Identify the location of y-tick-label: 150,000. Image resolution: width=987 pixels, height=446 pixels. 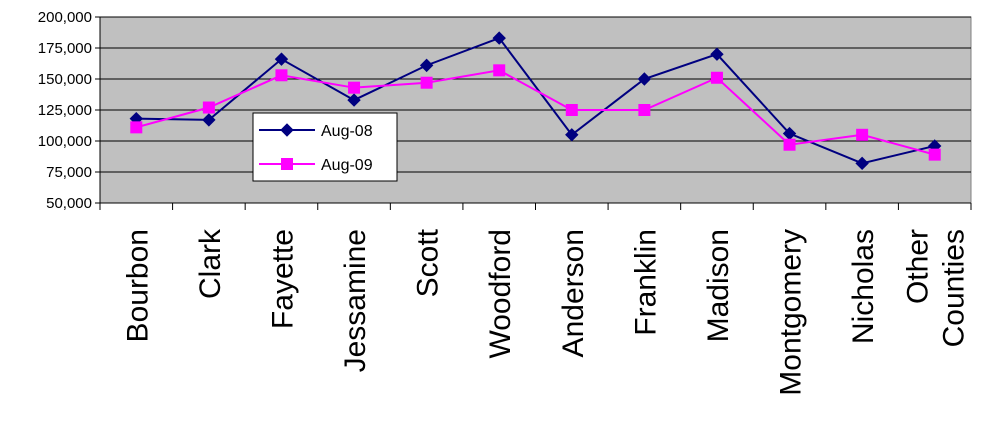
(65, 79).